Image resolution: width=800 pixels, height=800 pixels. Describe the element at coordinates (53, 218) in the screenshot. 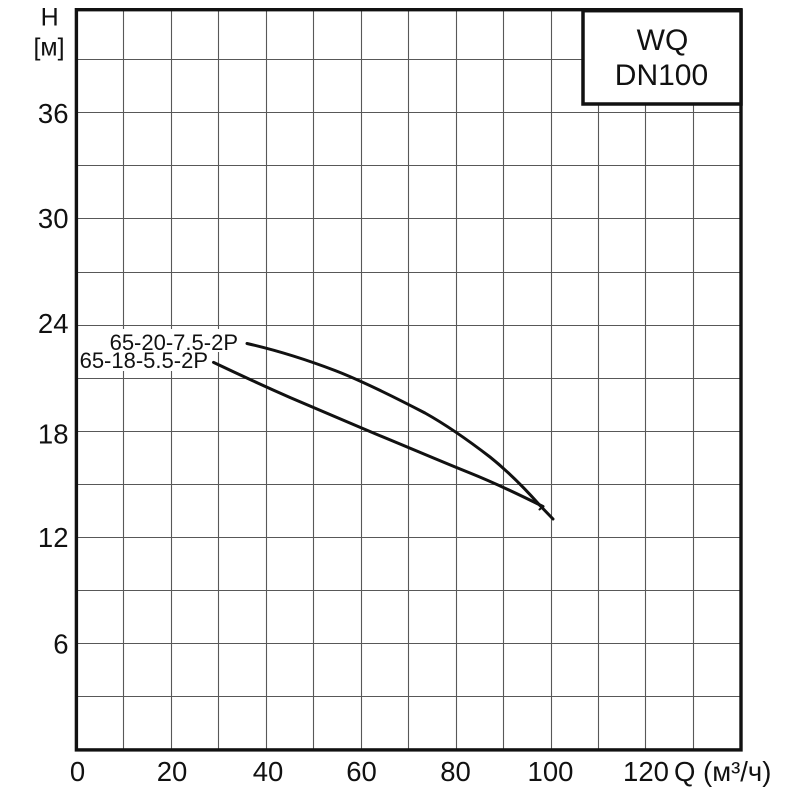

I see `svg-text: 30` at that location.